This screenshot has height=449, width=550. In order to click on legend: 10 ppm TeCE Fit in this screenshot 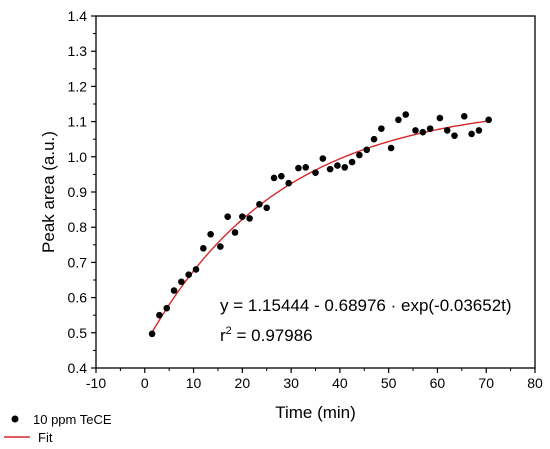, I will do `click(58, 428)`.